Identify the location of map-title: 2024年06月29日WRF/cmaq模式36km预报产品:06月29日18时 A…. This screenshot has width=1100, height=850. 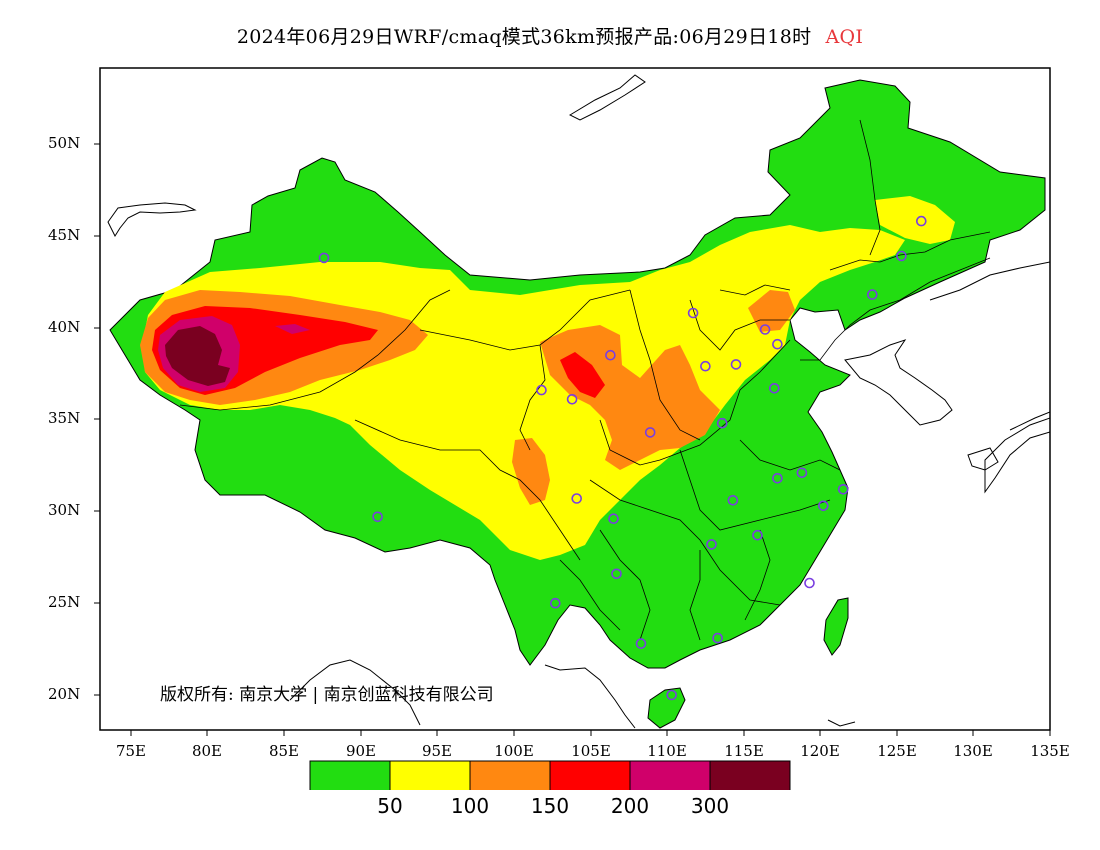
(550, 35).